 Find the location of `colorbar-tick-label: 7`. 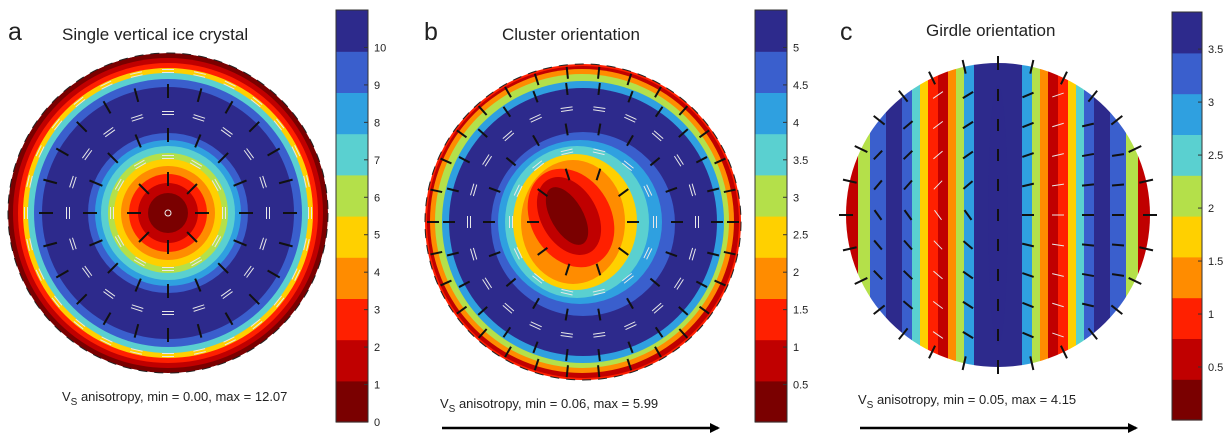

colorbar-tick-label: 7 is located at coordinates (377, 161).